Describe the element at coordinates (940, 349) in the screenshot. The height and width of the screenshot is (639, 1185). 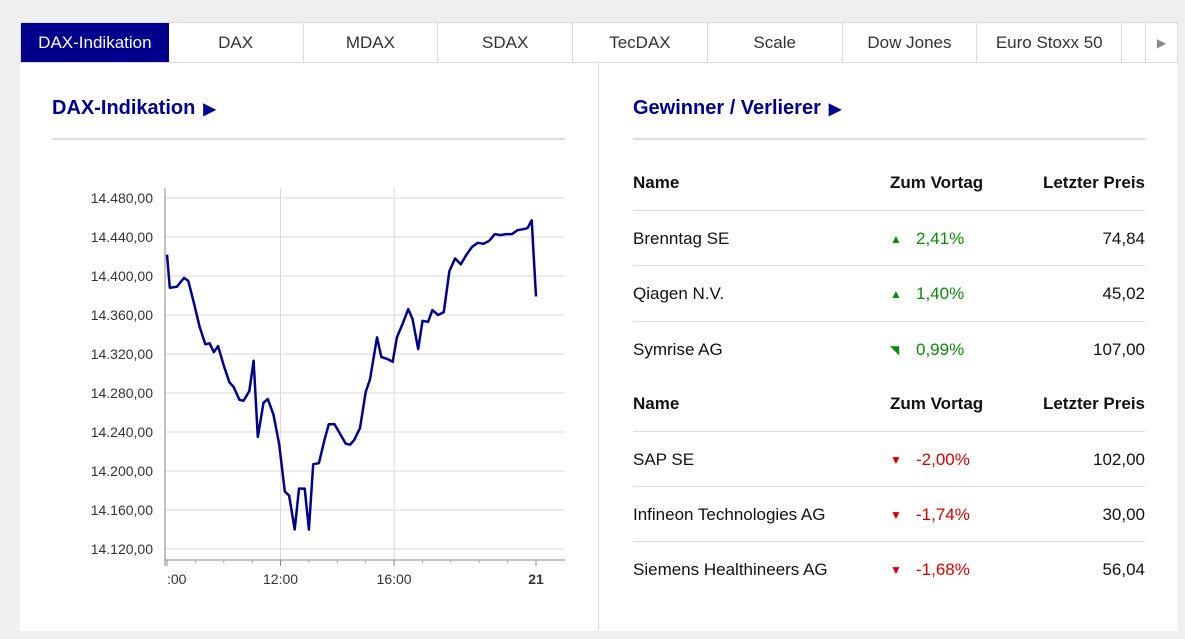
I see `stock-change: 0,99%` at that location.